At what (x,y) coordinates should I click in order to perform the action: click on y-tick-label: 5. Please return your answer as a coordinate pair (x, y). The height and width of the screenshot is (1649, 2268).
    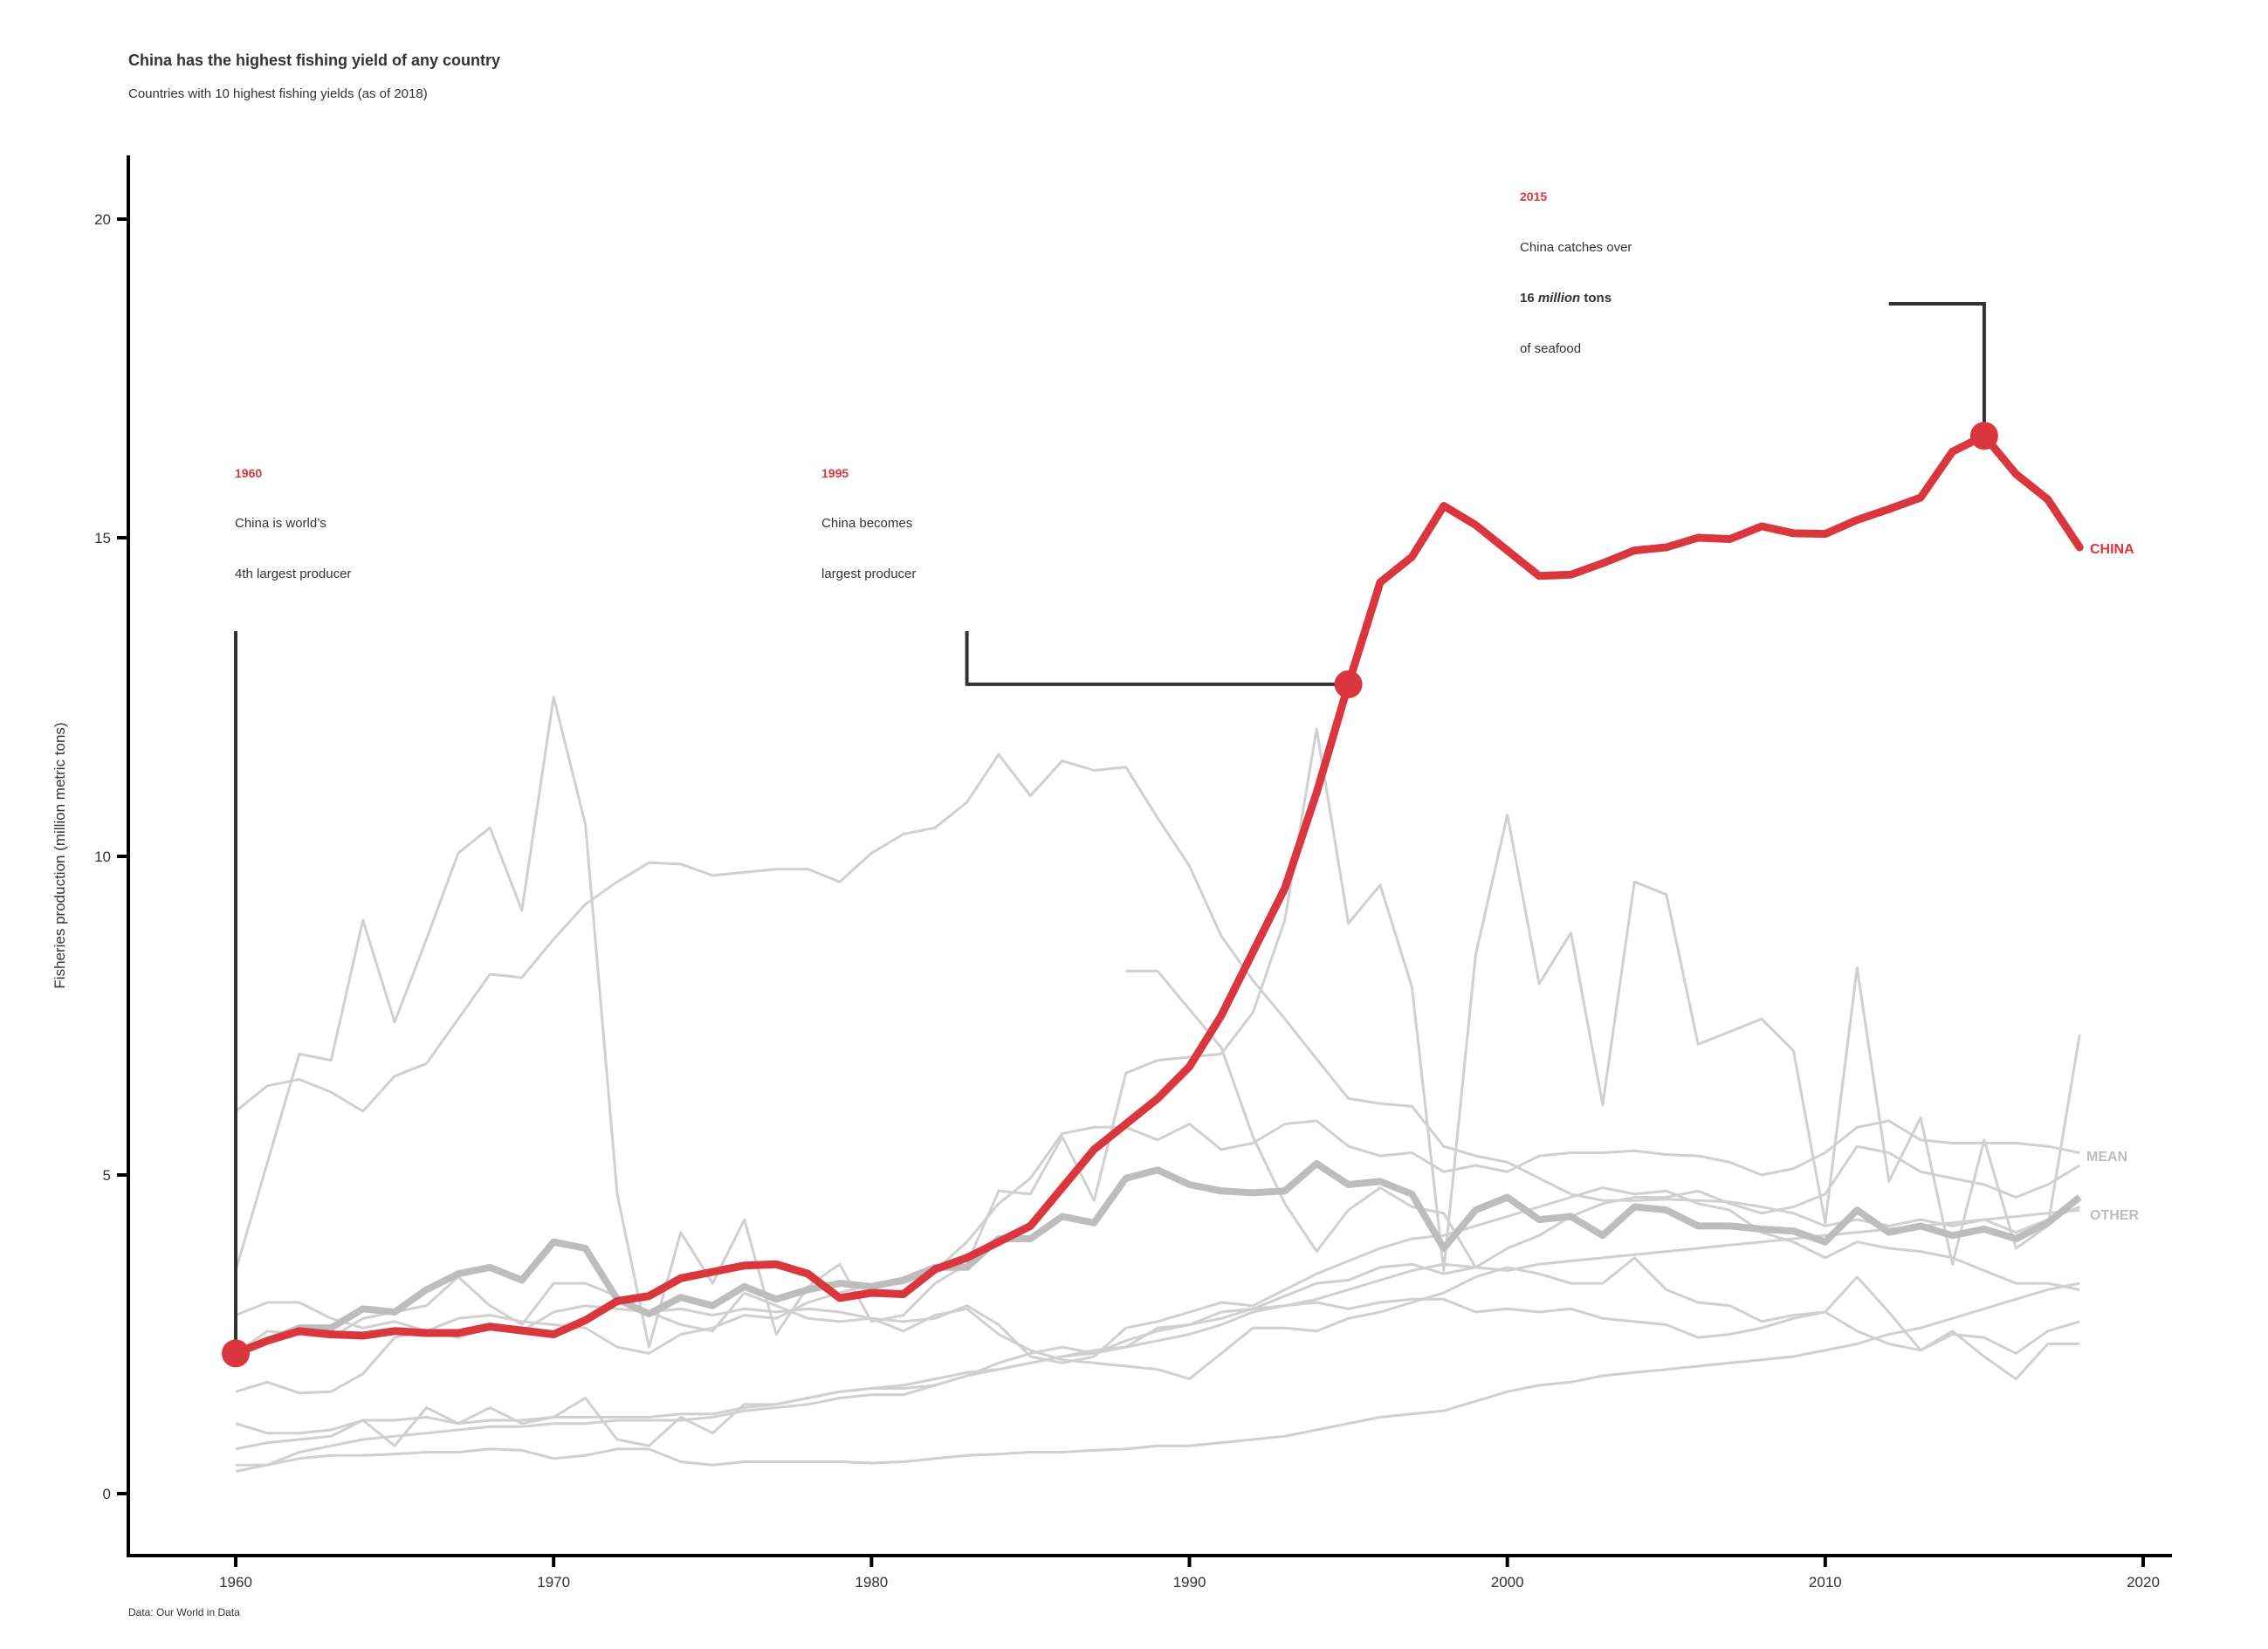
    Looking at the image, I should click on (107, 1175).